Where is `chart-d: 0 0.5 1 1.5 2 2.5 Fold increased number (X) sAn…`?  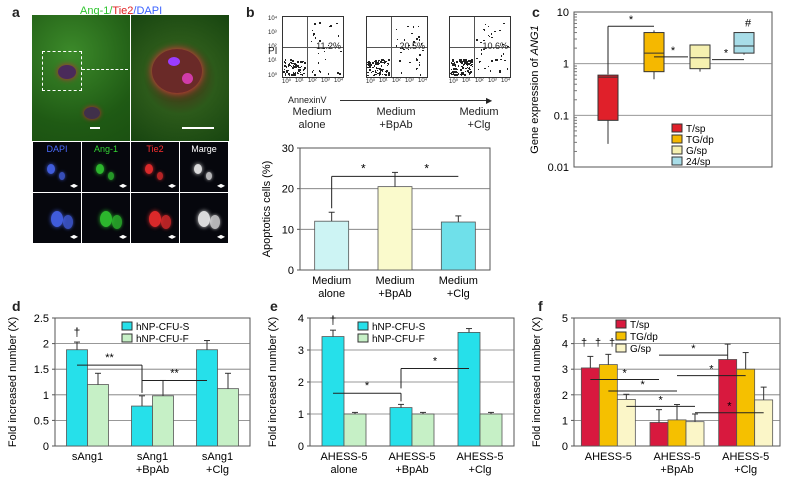 chart-d: 0 0.5 1 1.5 2 2.5 Fold increased number (X) sAn… is located at coordinates (129, 394).